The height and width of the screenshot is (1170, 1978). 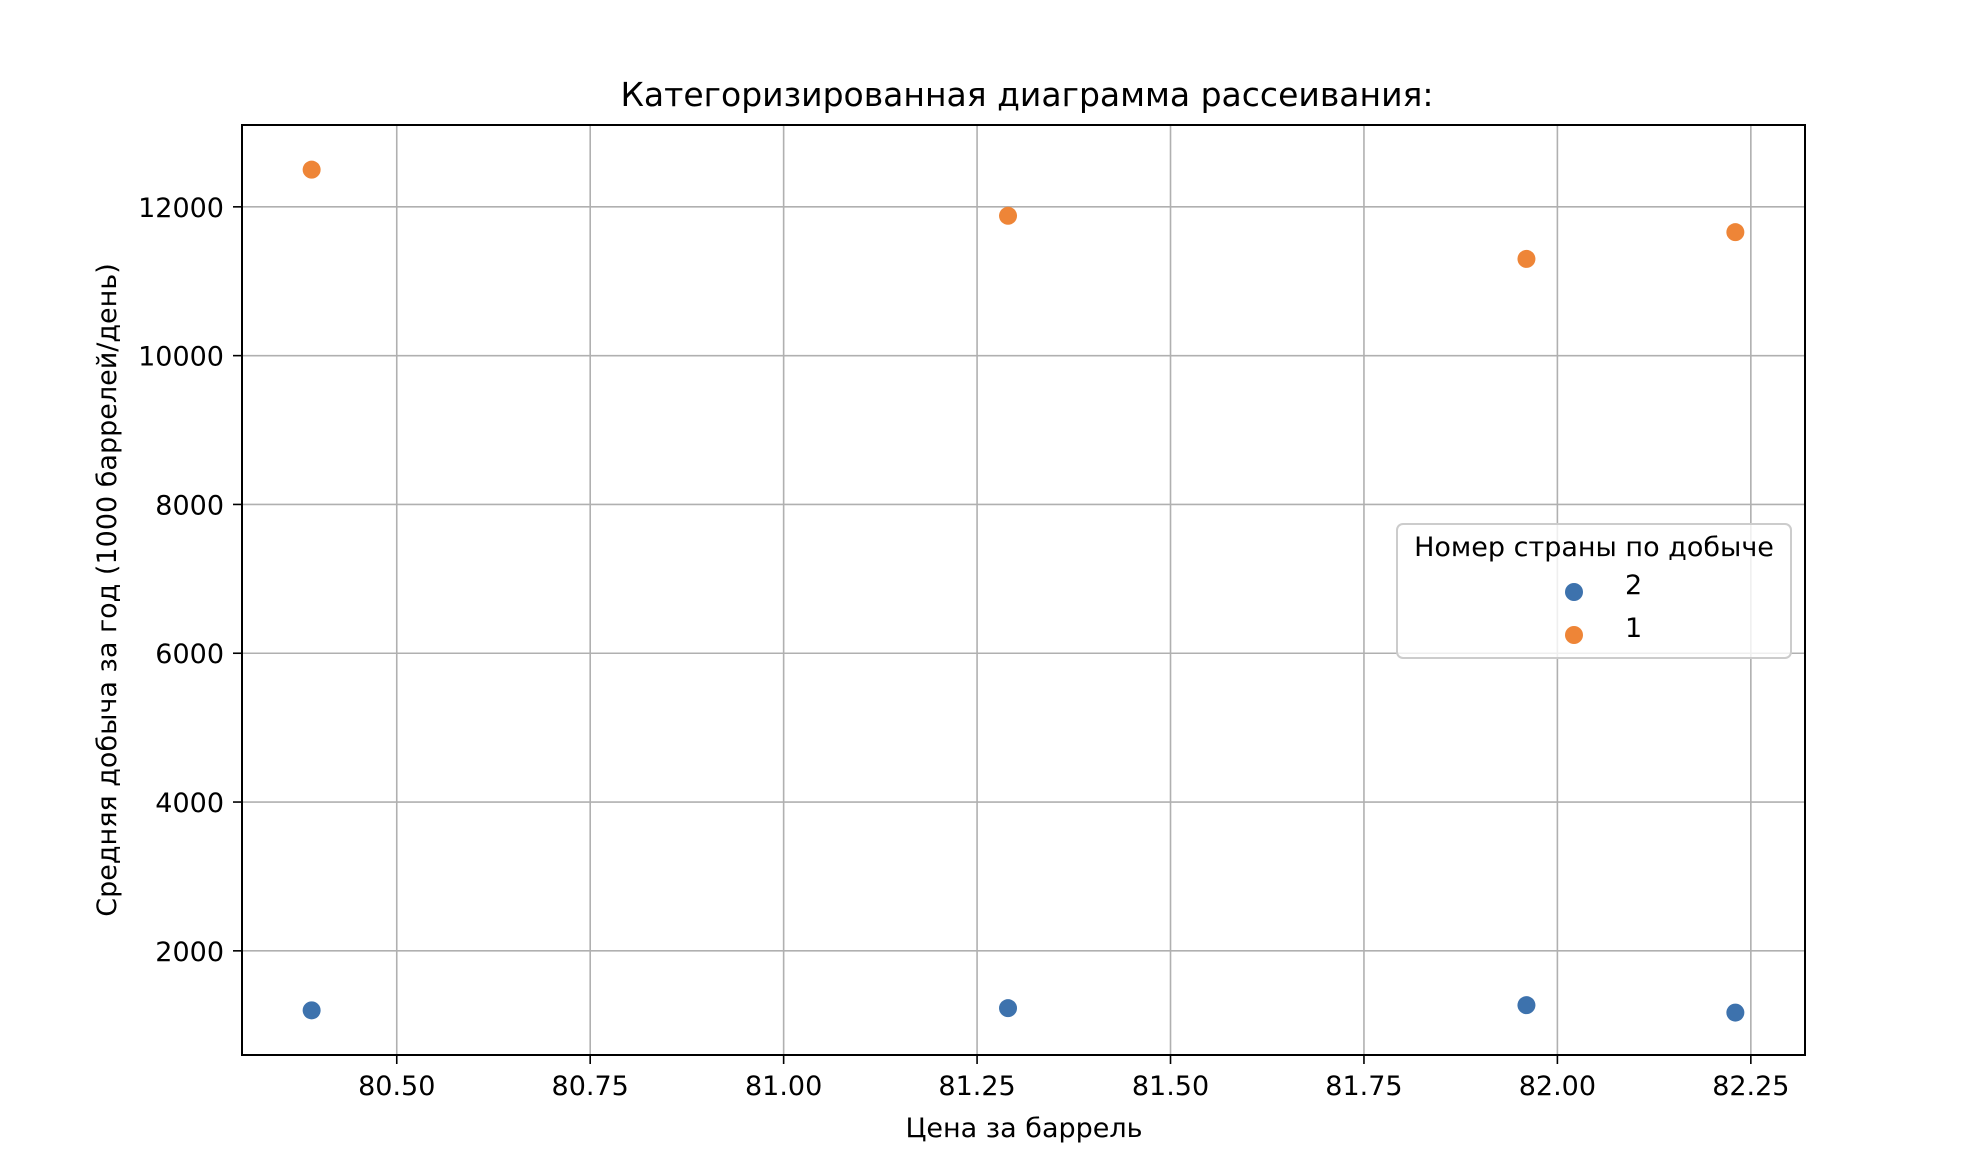 I want to click on x-axis-label: Цена за баррель, so click(x=1023, y=1128).